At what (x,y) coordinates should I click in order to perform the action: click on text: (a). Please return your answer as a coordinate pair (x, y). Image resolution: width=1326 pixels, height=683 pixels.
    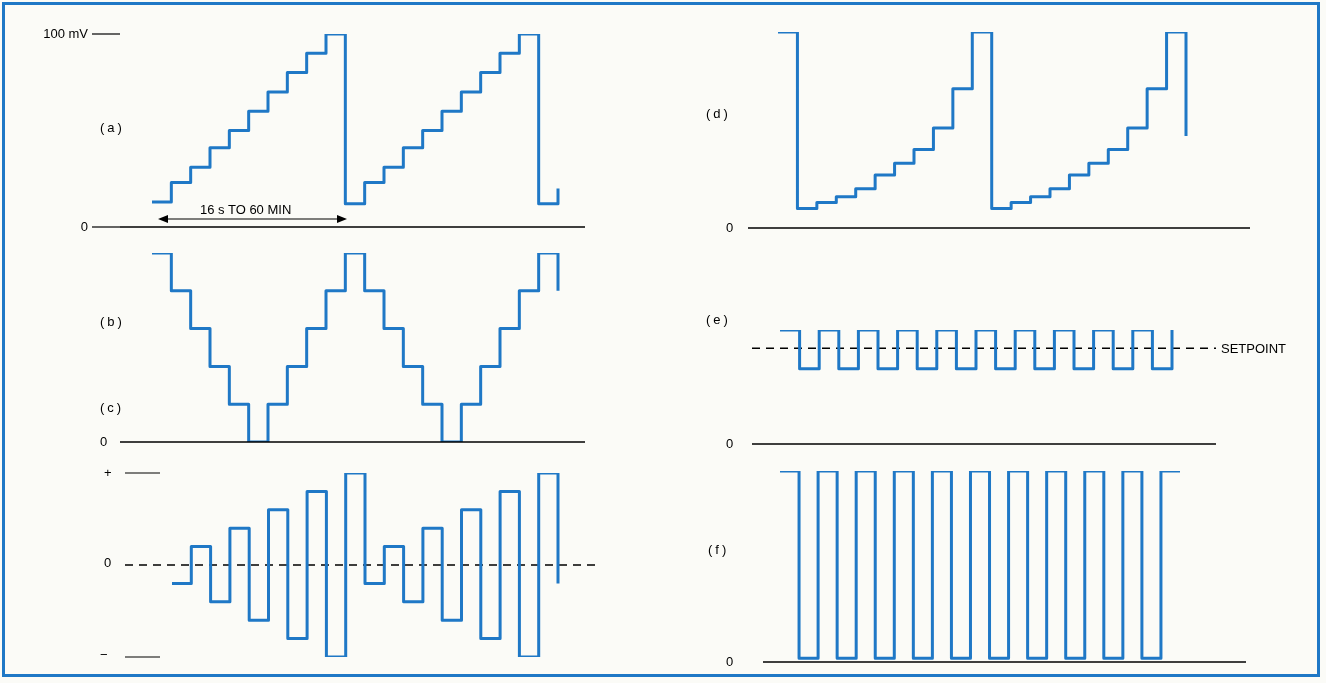
    Looking at the image, I should click on (112, 127).